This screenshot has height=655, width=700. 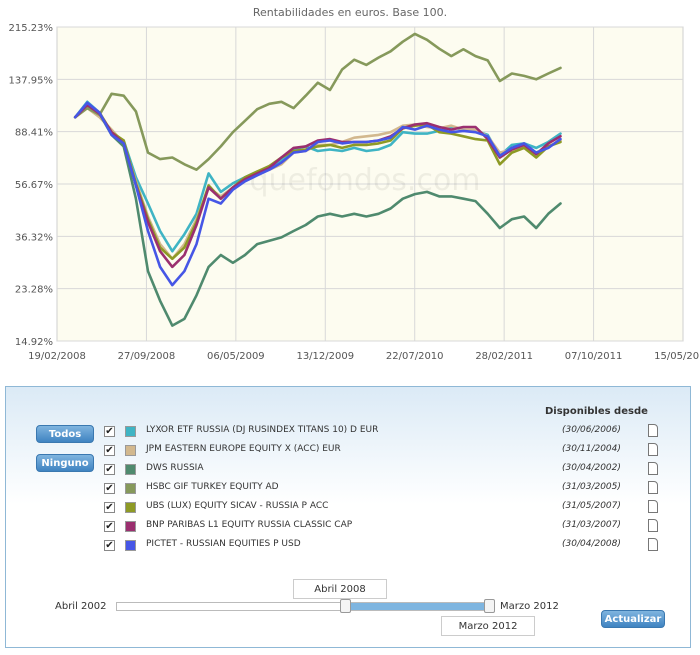 I want to click on y-tick-label: 36.32%, so click(x=34, y=237).